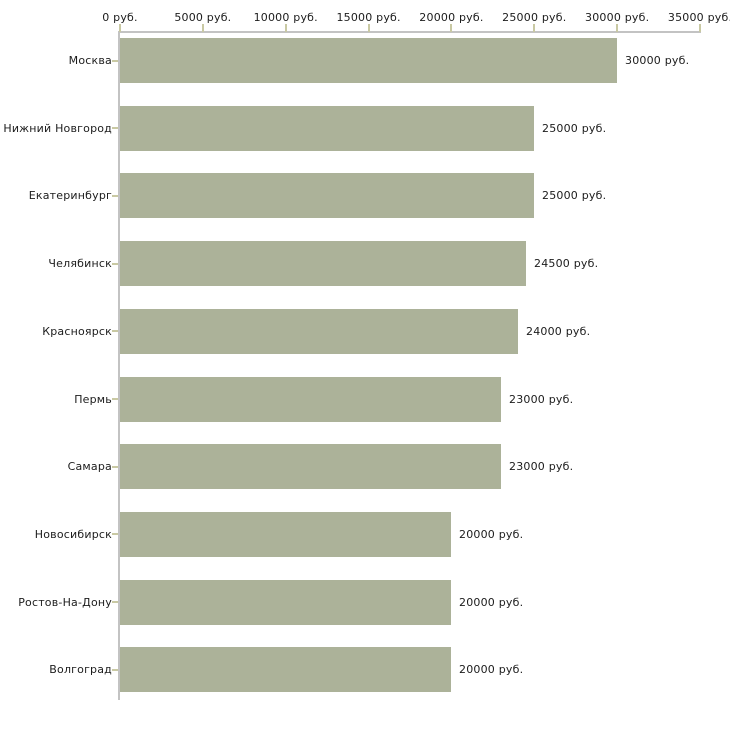 This screenshot has height=730, width=730. Describe the element at coordinates (617, 17) in the screenshot. I see `x-axis-tick-label: 30000 руб.` at that location.